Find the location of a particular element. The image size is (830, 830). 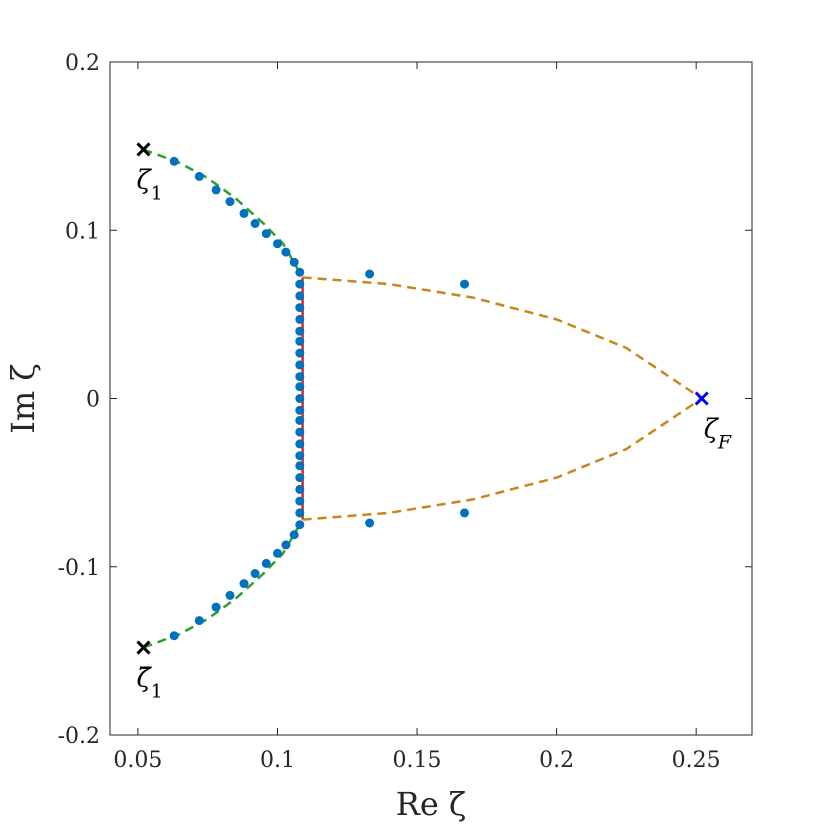

zeta1-x-icon is located at coordinates (143, 149).